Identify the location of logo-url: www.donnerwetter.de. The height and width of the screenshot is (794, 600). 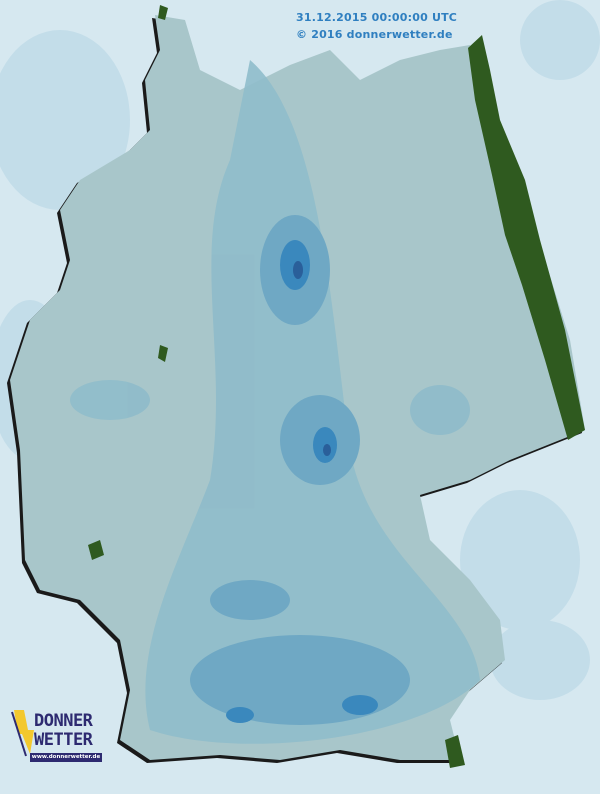
(66, 757).